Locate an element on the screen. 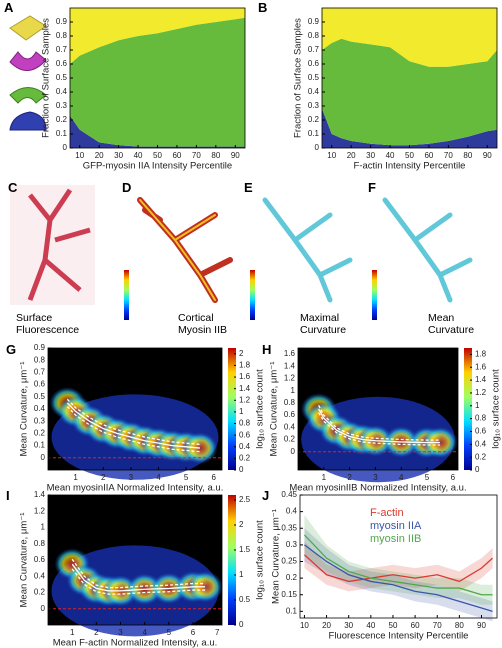  colorbar-tick-label: 0.4 is located at coordinates (245, 446).